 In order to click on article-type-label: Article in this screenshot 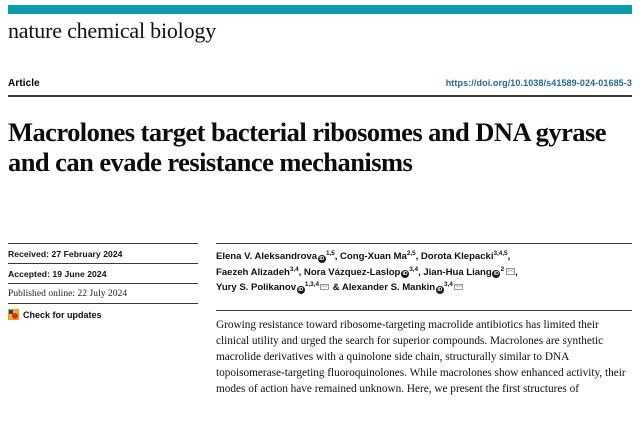, I will do `click(24, 83)`.